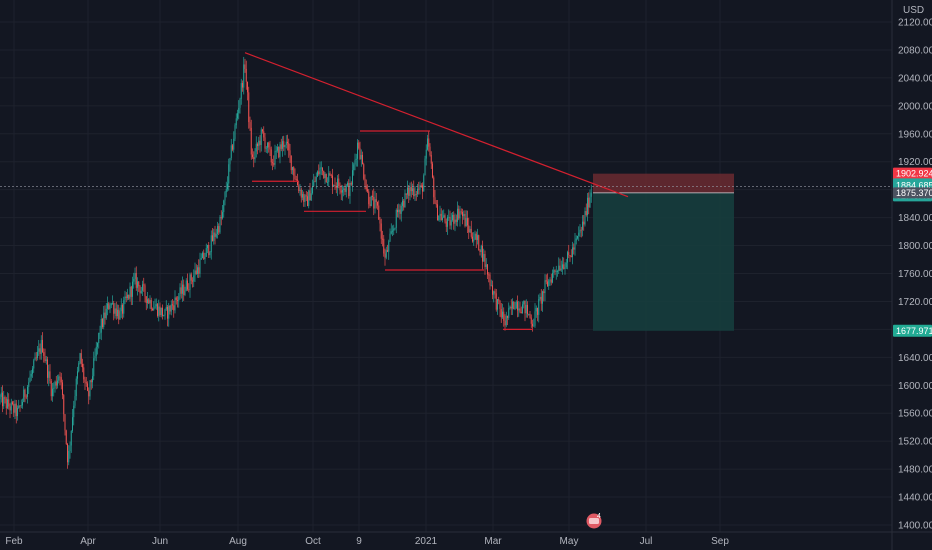  Describe the element at coordinates (915, 470) in the screenshot. I see `price-tick-label: 1480.000` at that location.